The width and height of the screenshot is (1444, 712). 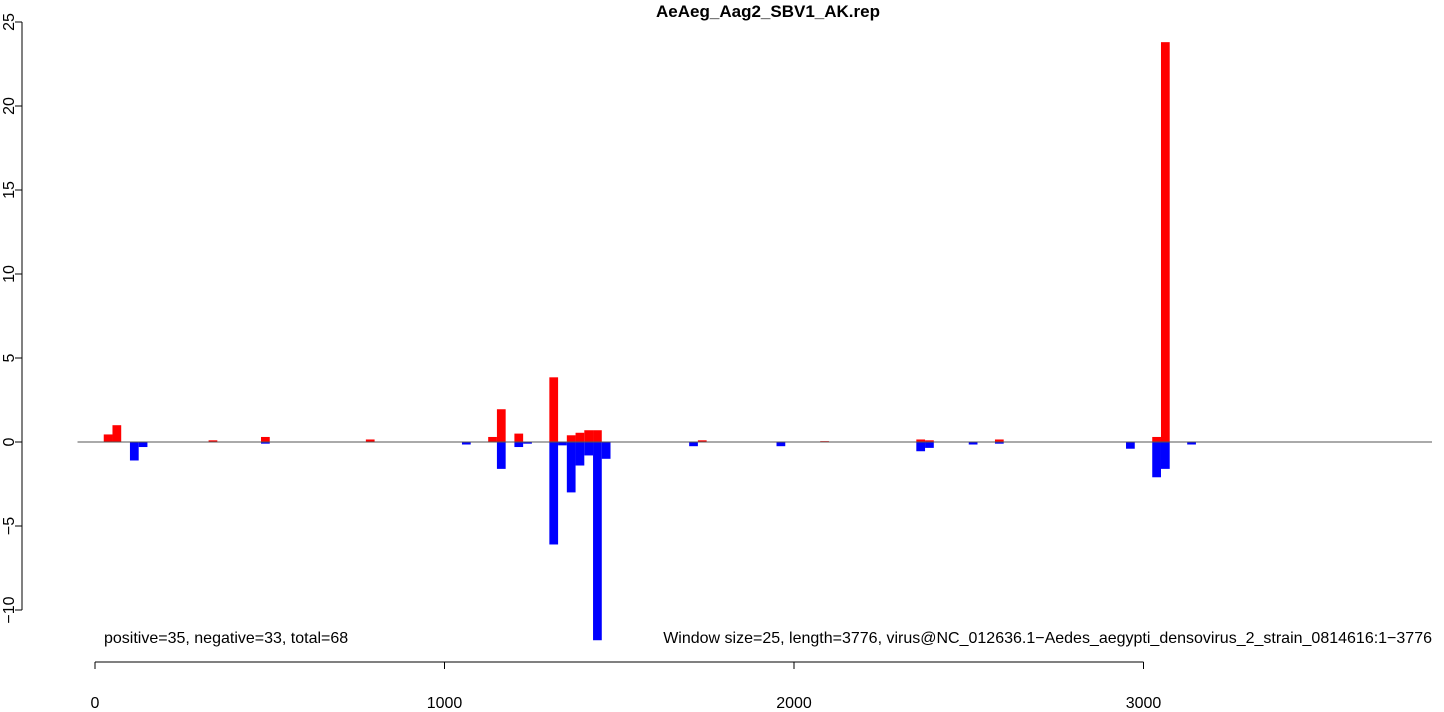 What do you see at coordinates (794, 703) in the screenshot?
I see `x-tick-label: 2000` at bounding box center [794, 703].